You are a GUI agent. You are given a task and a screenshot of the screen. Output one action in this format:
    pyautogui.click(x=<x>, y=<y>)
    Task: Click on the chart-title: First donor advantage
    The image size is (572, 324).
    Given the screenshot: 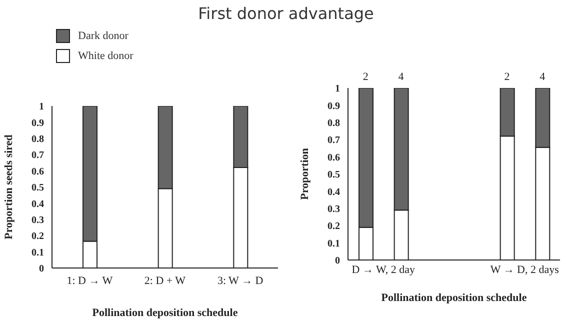 What is the action you would take?
    pyautogui.click(x=286, y=13)
    